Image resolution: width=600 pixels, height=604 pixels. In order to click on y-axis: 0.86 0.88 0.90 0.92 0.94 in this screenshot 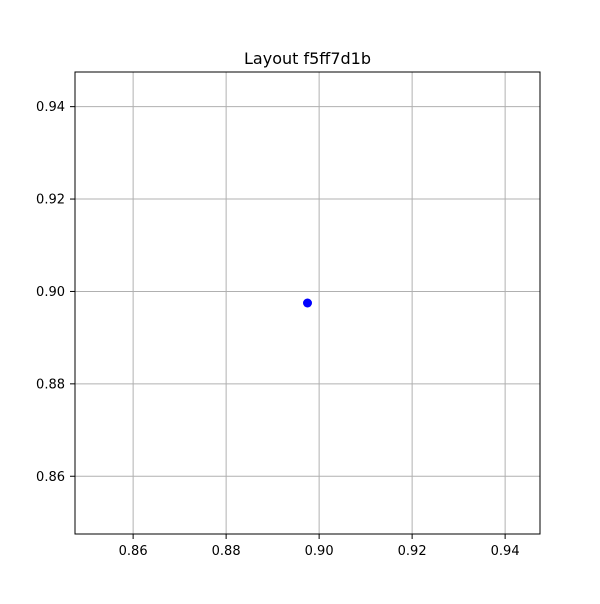, I will do `click(55, 292)`.